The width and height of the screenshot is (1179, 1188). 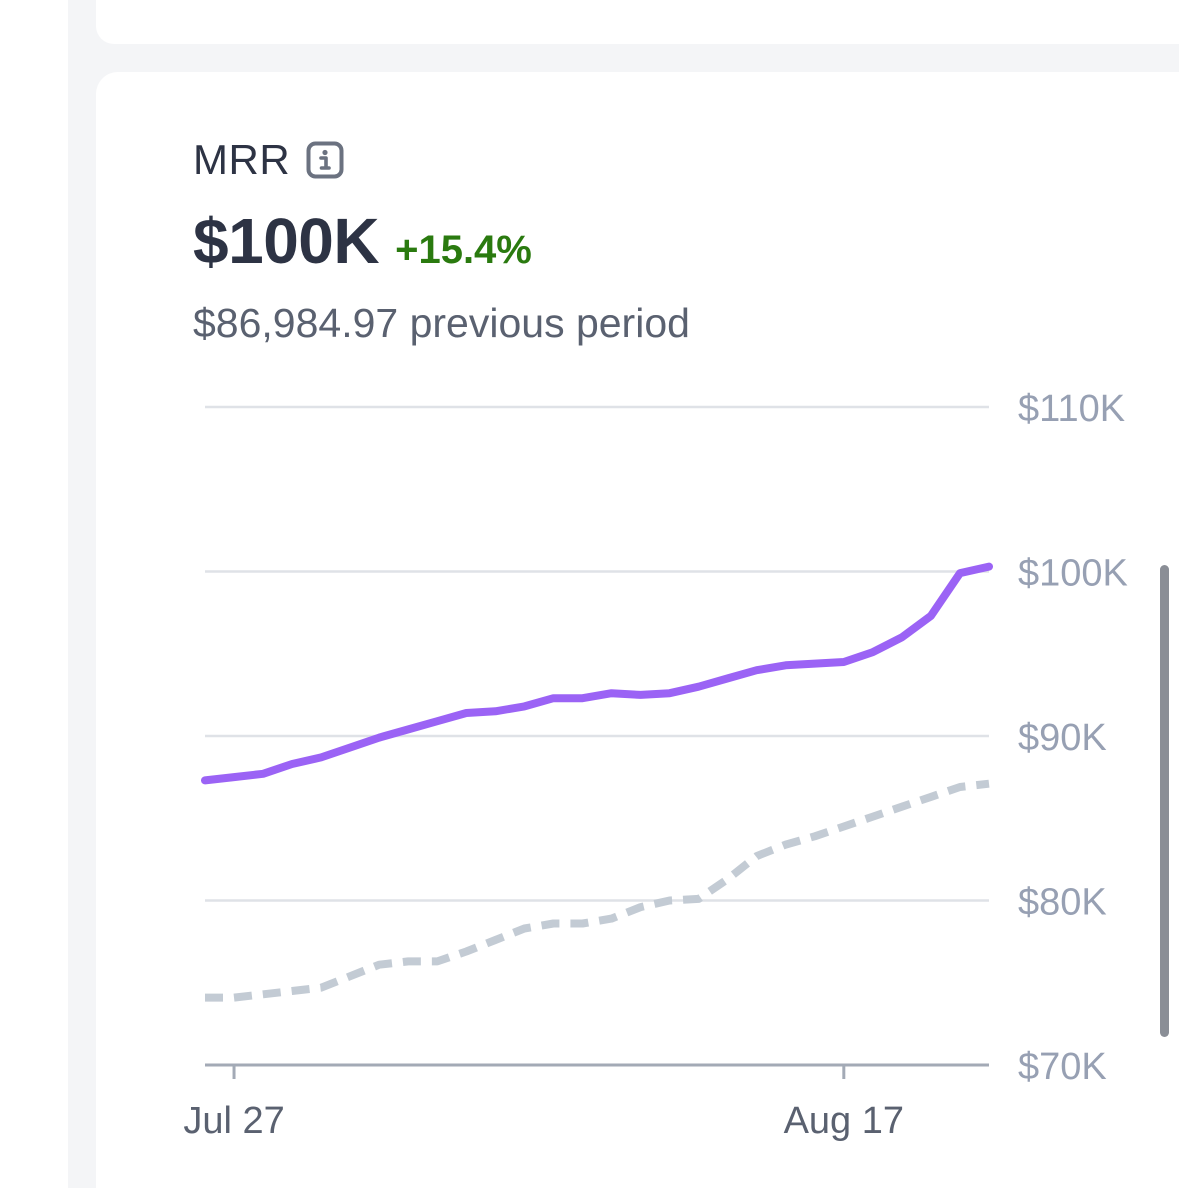 What do you see at coordinates (1073, 574) in the screenshot?
I see `y-tick-label: $100K` at bounding box center [1073, 574].